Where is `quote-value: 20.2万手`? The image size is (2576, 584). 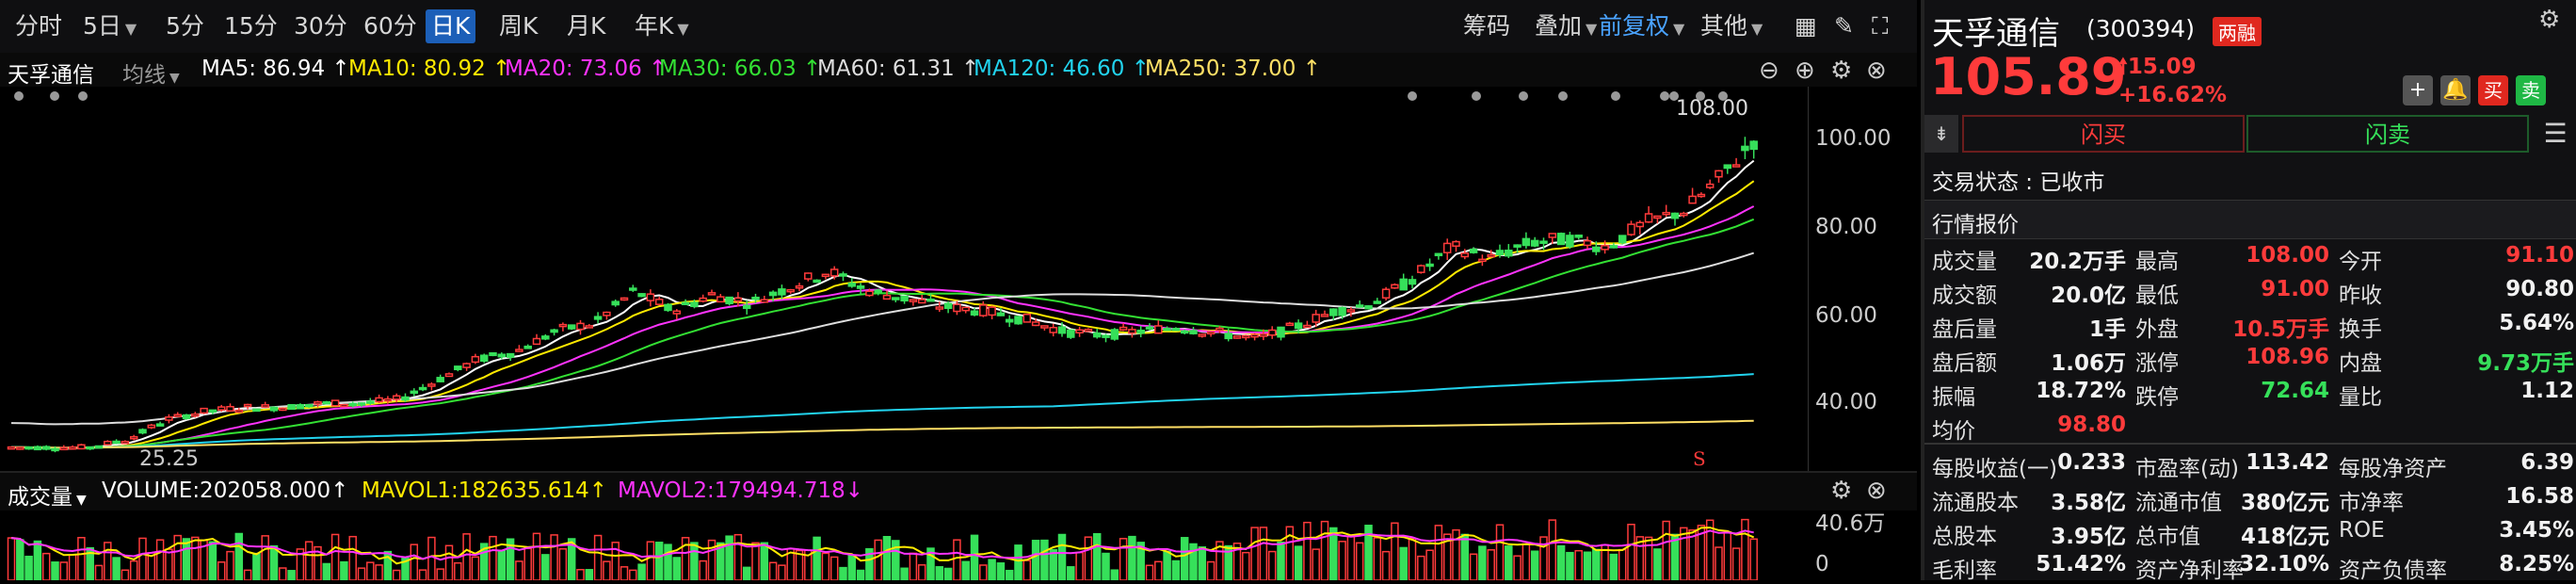
quote-value: 20.2万手 is located at coordinates (2077, 262).